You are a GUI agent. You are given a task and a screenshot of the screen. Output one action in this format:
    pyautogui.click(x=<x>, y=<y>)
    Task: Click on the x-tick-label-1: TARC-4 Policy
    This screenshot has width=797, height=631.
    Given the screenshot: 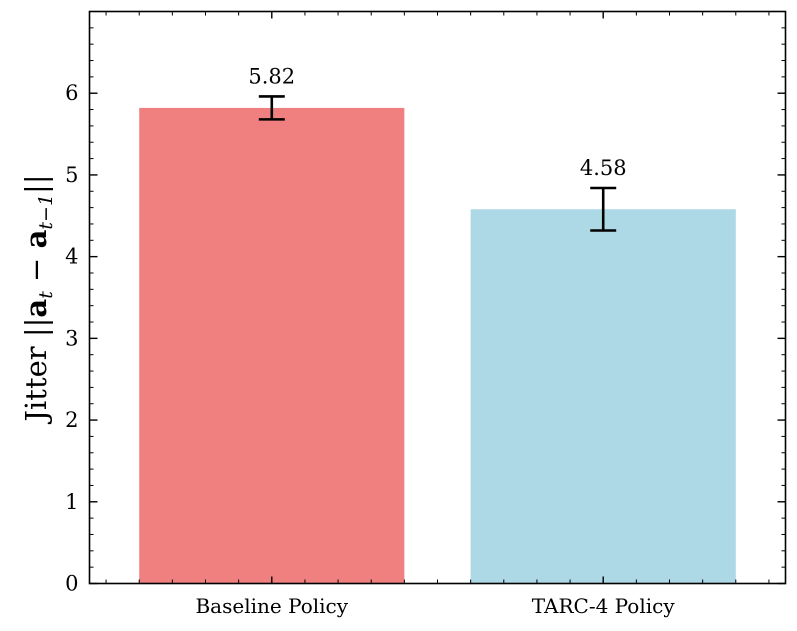 What is the action you would take?
    pyautogui.click(x=604, y=606)
    